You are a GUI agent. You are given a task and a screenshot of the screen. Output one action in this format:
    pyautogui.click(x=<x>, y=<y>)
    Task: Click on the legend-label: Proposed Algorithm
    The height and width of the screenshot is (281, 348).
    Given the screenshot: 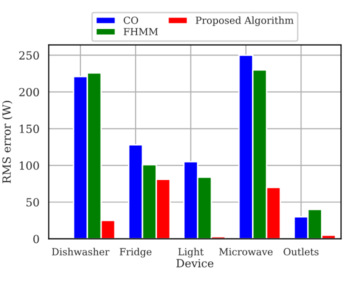 What is the action you would take?
    pyautogui.click(x=245, y=21)
    